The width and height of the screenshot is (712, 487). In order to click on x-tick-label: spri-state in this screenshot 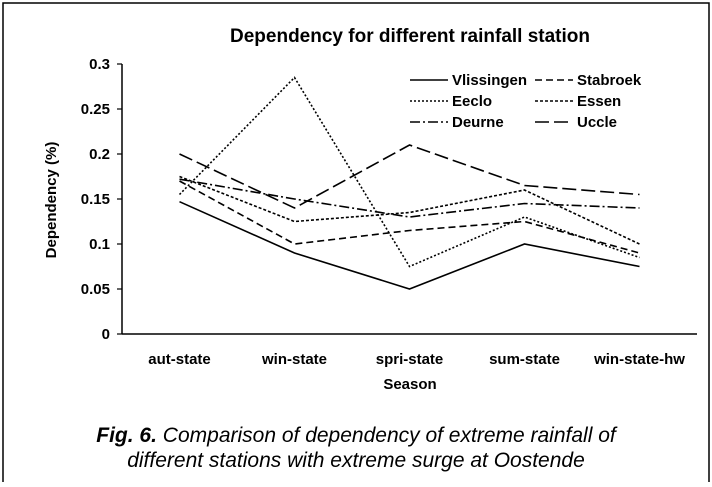, I will do `click(410, 359)`.